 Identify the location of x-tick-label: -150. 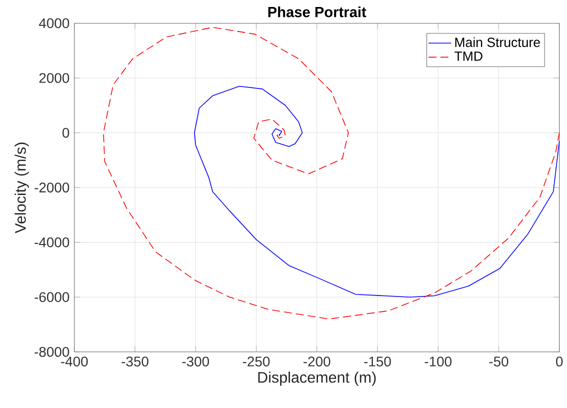
(377, 361).